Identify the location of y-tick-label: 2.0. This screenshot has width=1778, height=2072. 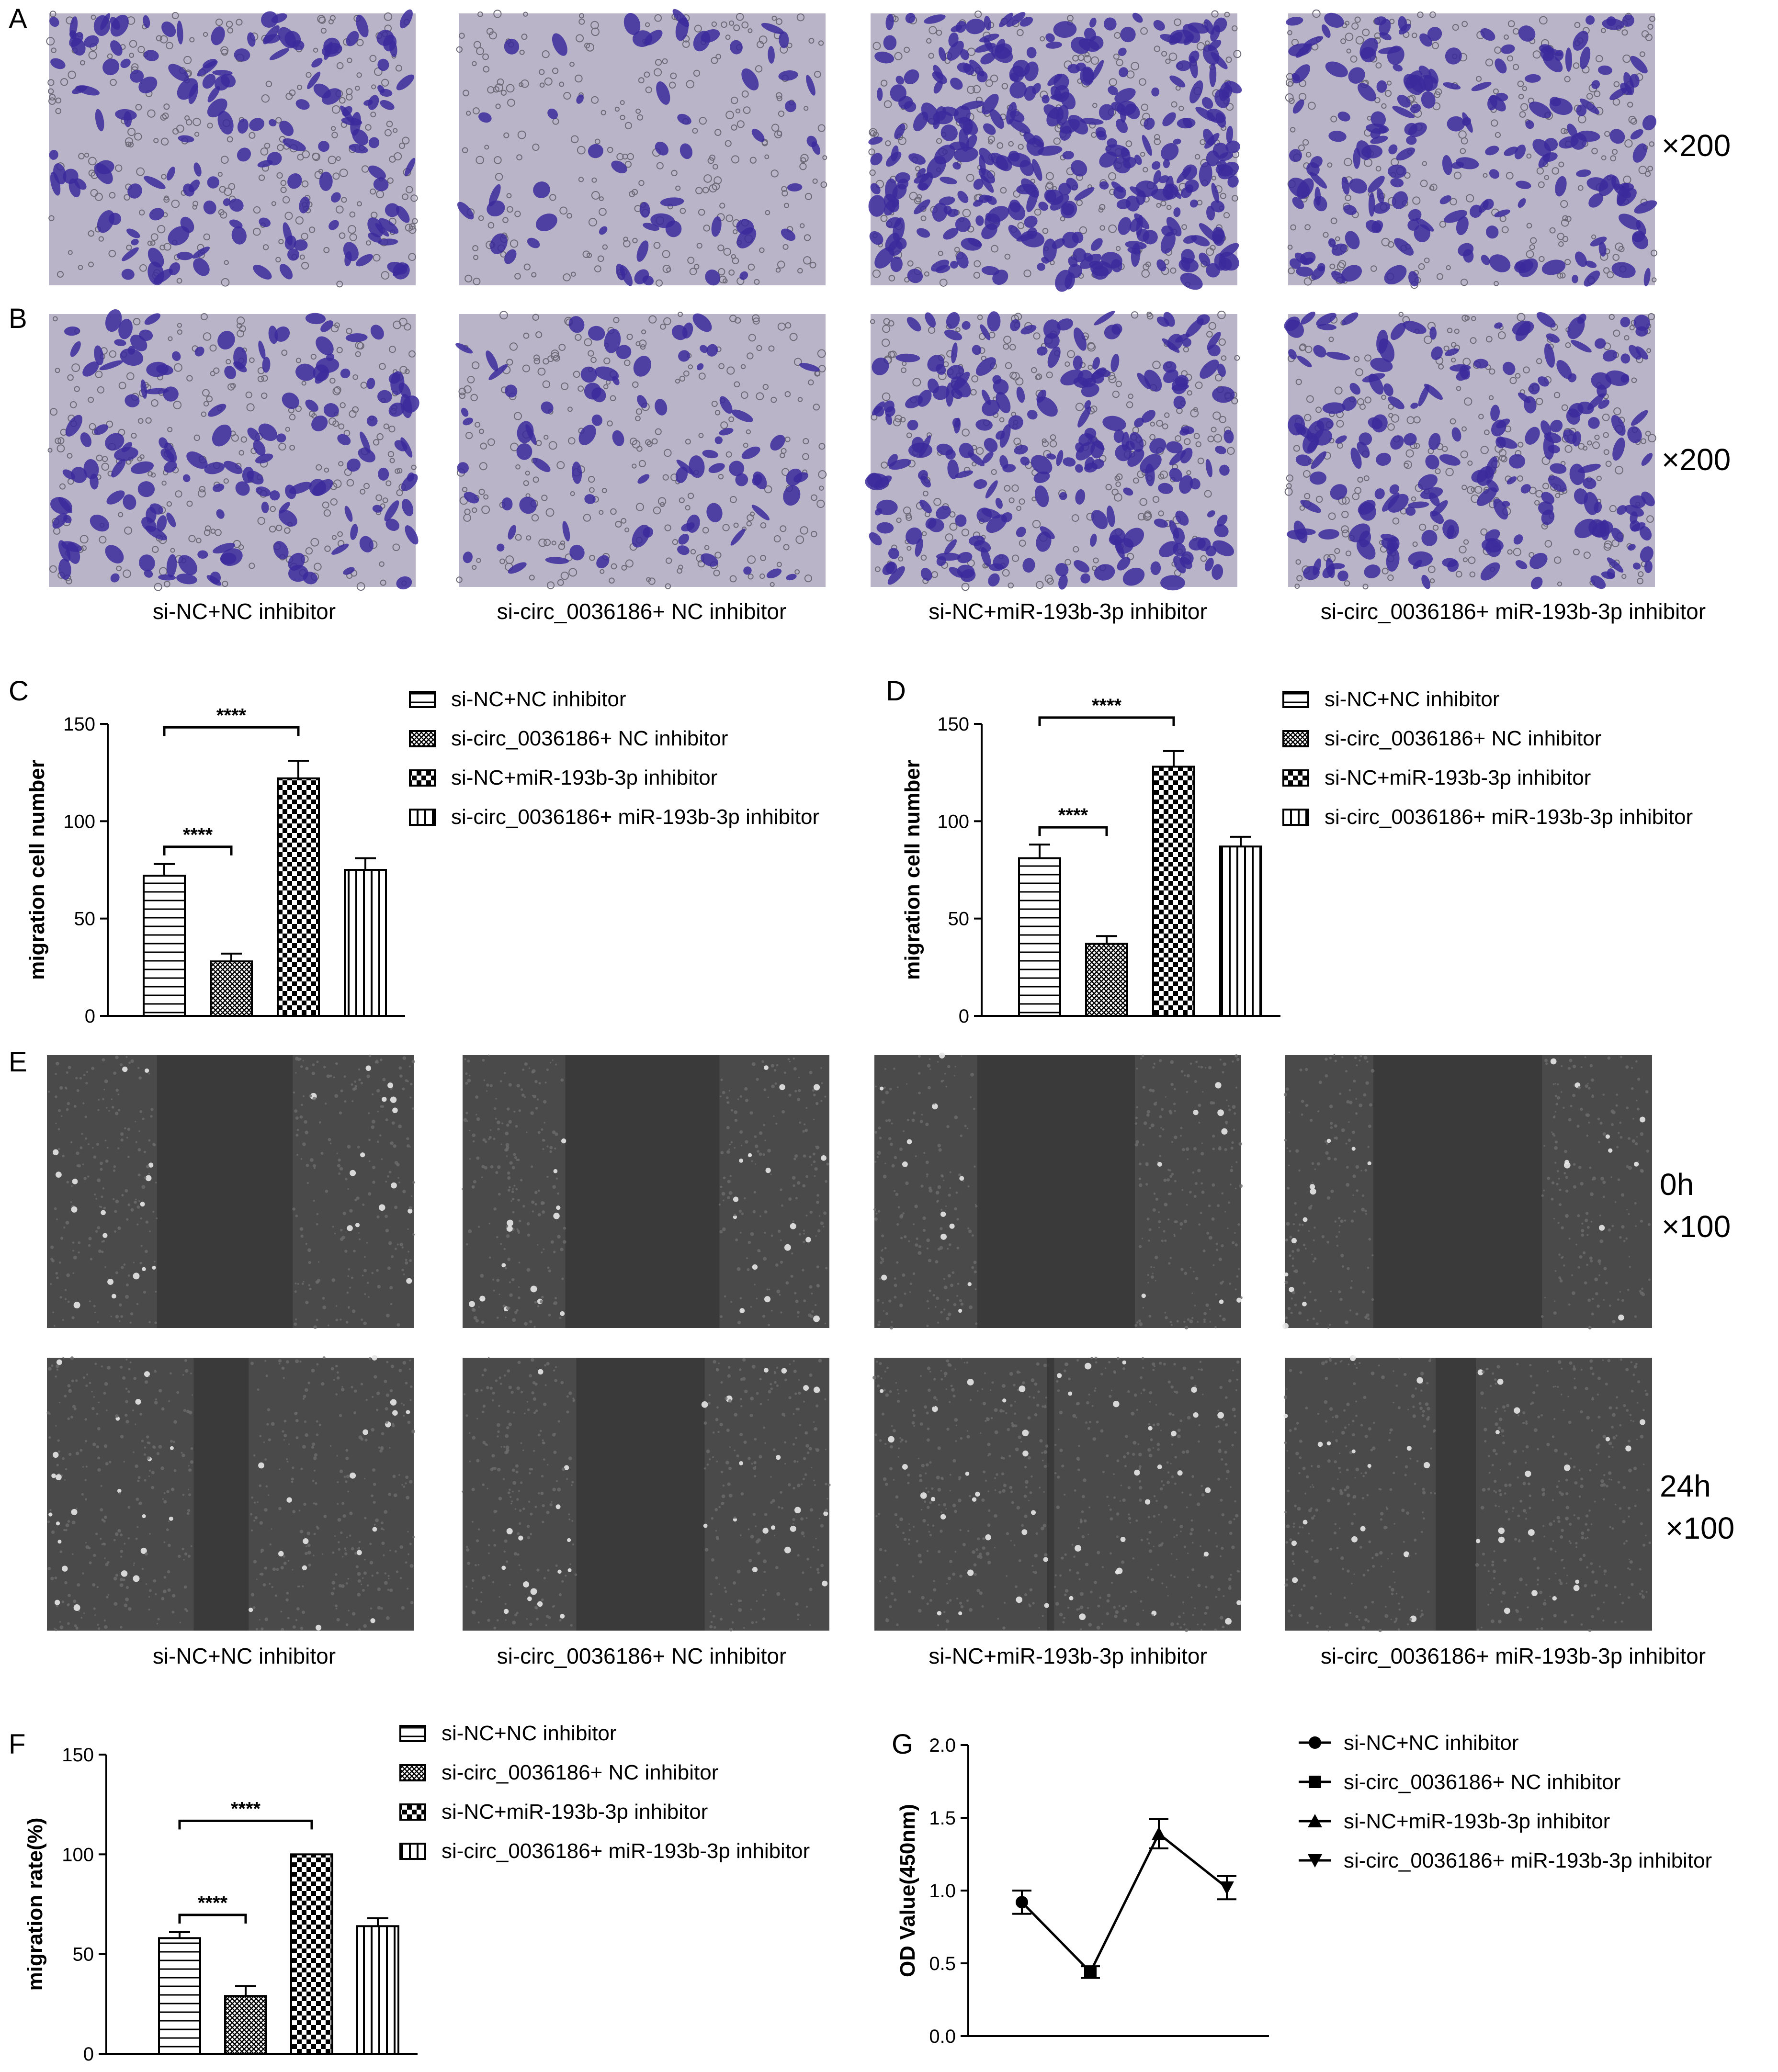
(942, 1745).